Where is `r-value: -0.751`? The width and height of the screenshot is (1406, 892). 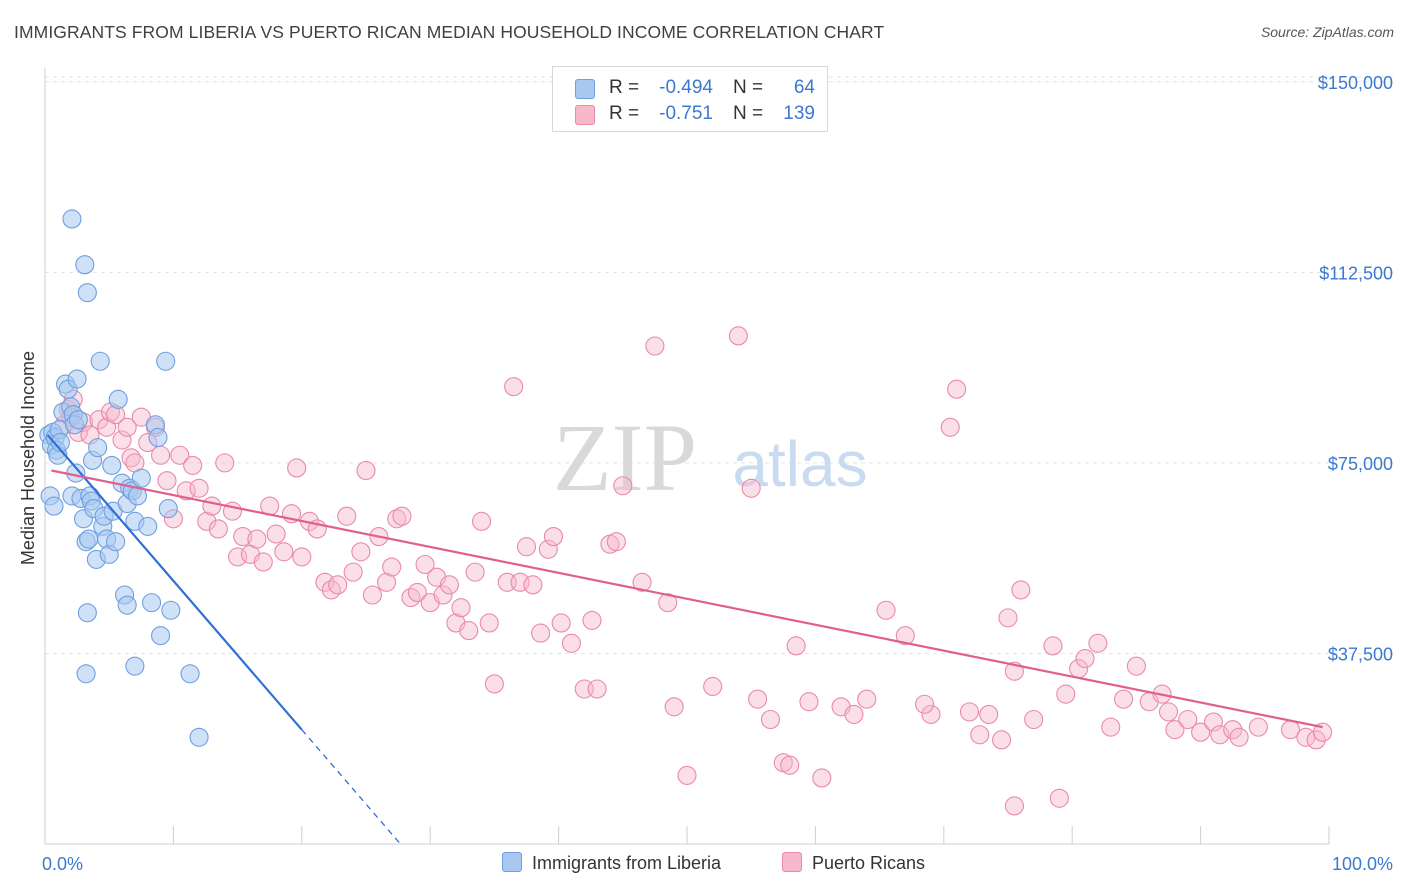
r-value: -0.751 is located at coordinates (686, 113).